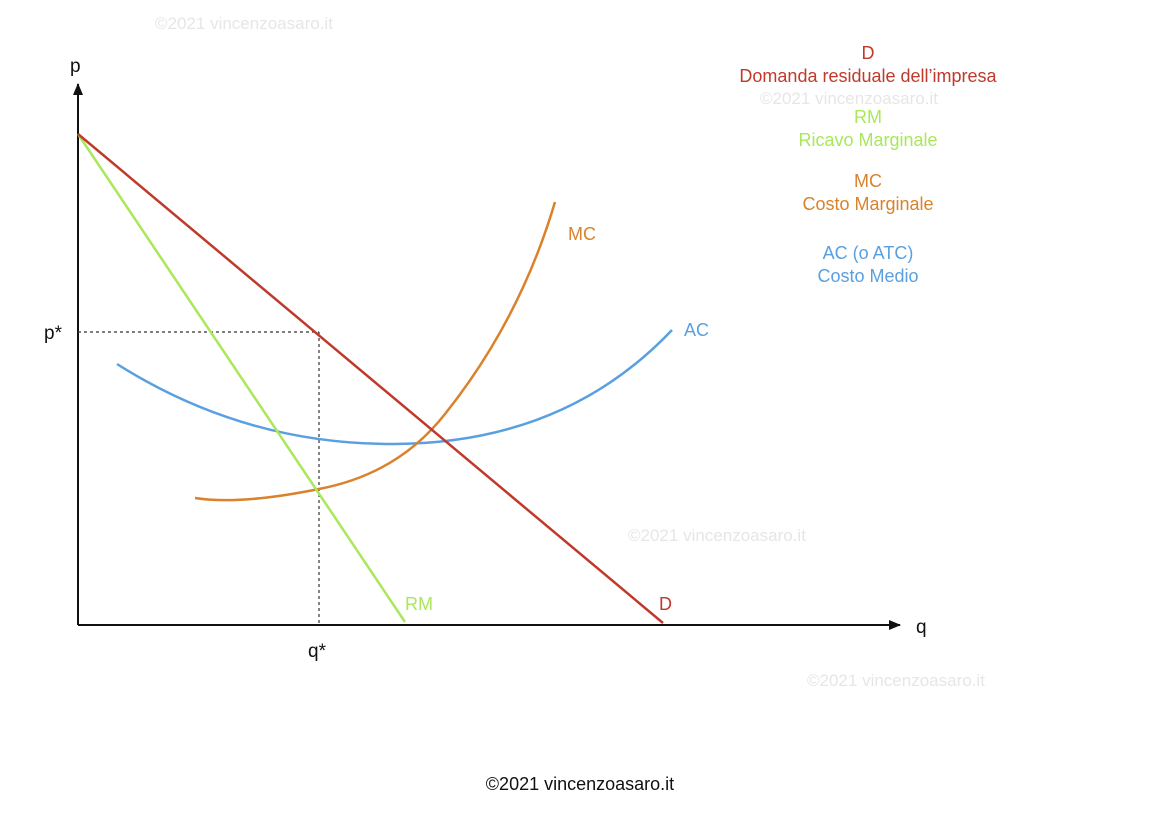 This screenshot has height=820, width=1160. Describe the element at coordinates (580, 784) in the screenshot. I see `copyright-notice: ©2021 vincenzoasaro.it` at that location.